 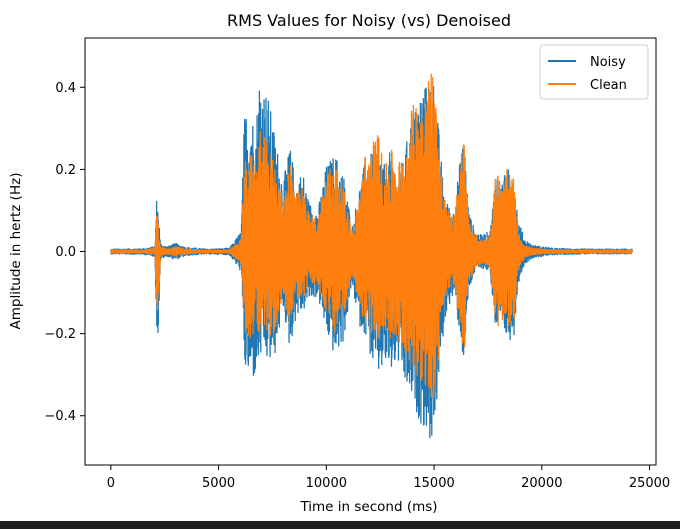 What do you see at coordinates (60, 334) in the screenshot?
I see `y-tick-label: −0.2` at bounding box center [60, 334].